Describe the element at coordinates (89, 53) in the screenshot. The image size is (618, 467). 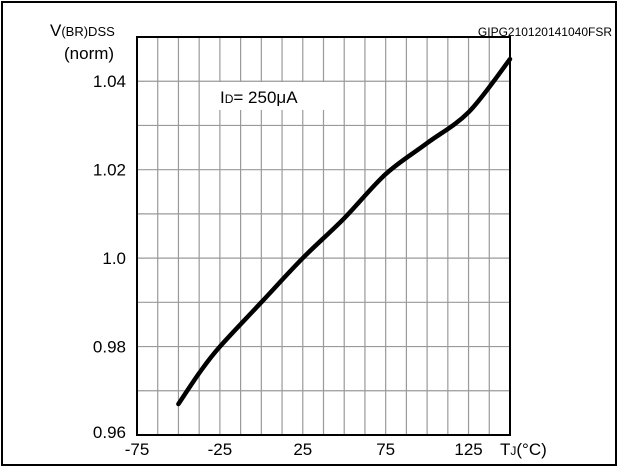
I see `y-axis-label-unit: (norm)` at that location.